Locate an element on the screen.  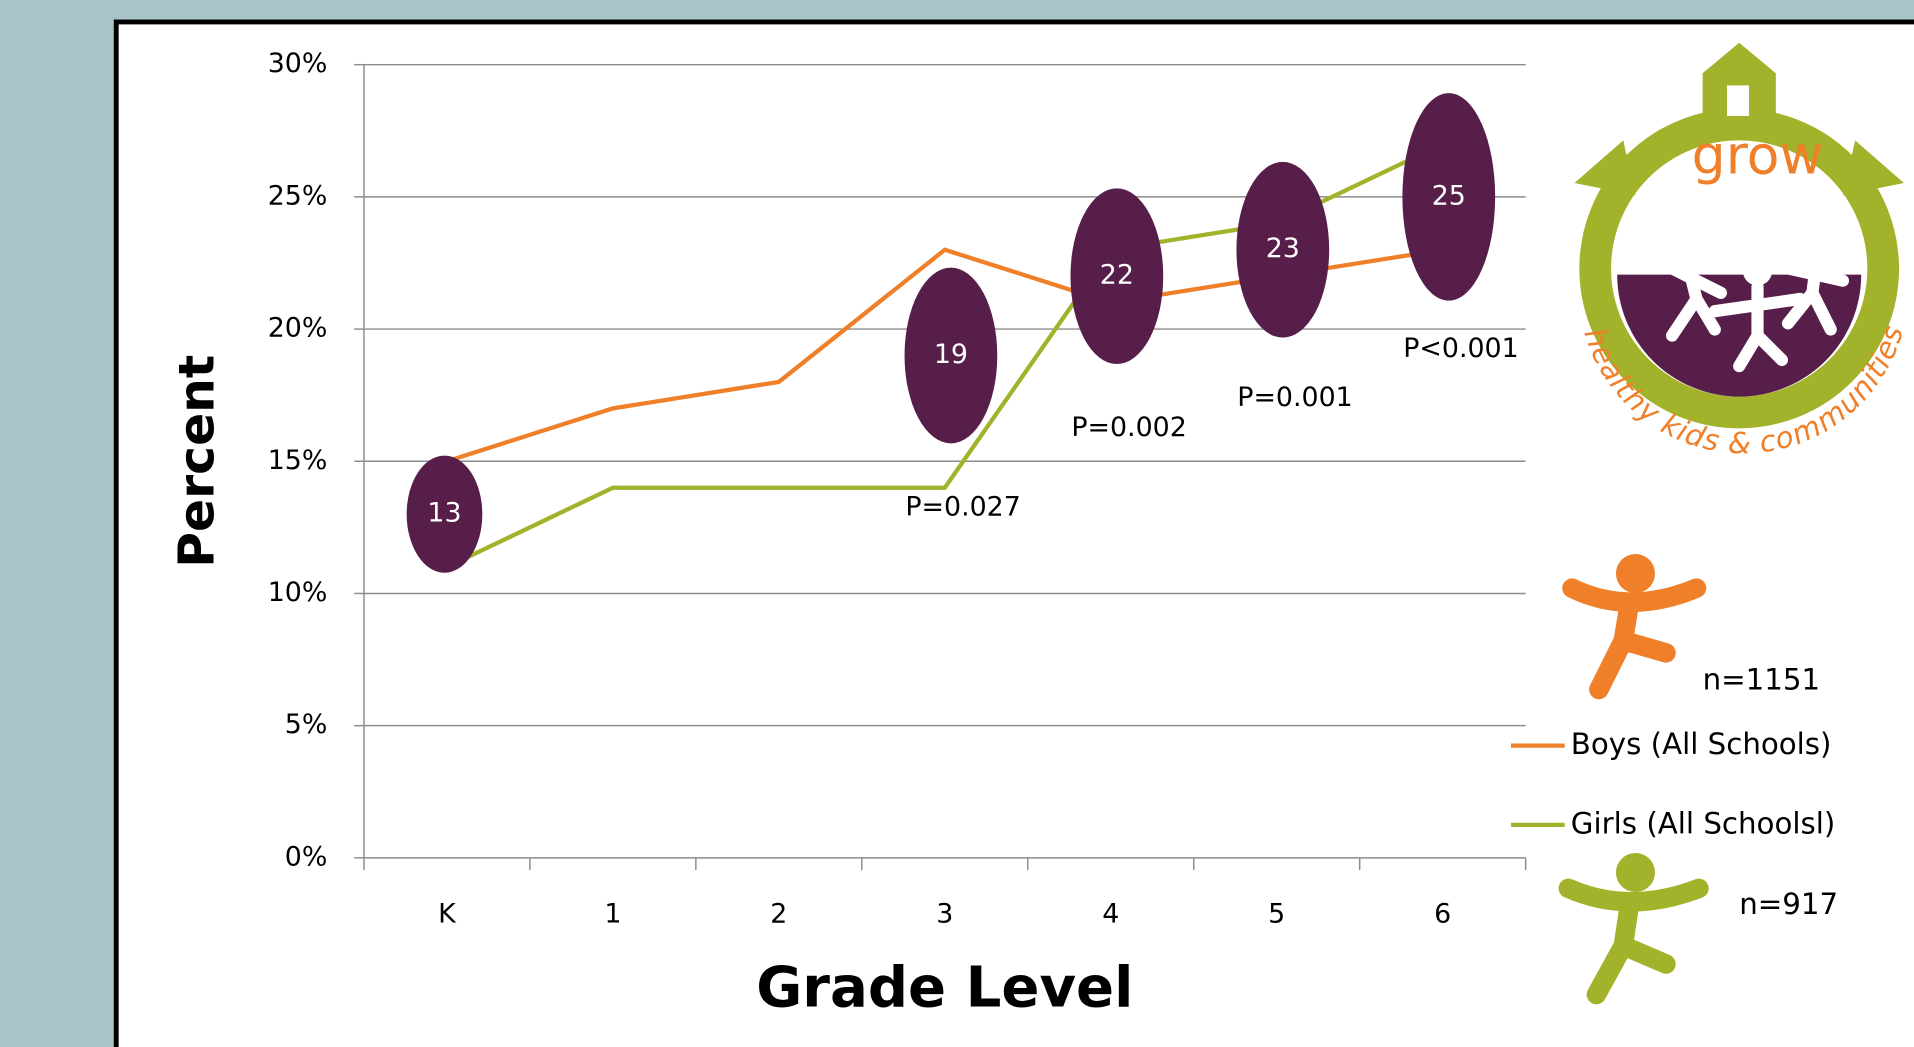
logo-kids is located at coordinates (1757, 305).